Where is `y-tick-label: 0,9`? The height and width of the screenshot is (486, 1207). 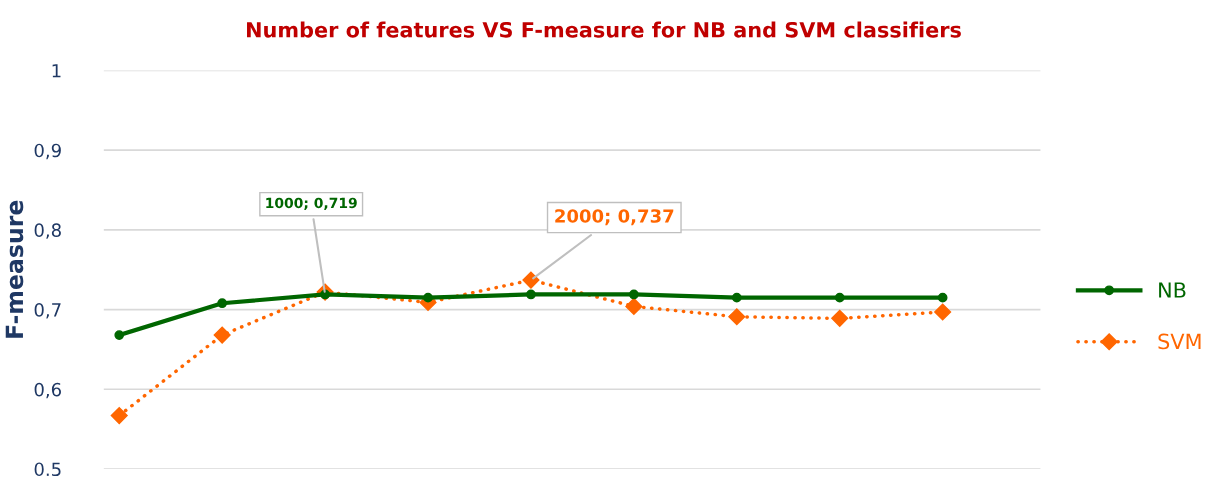 y-tick-label: 0,9 is located at coordinates (47, 151).